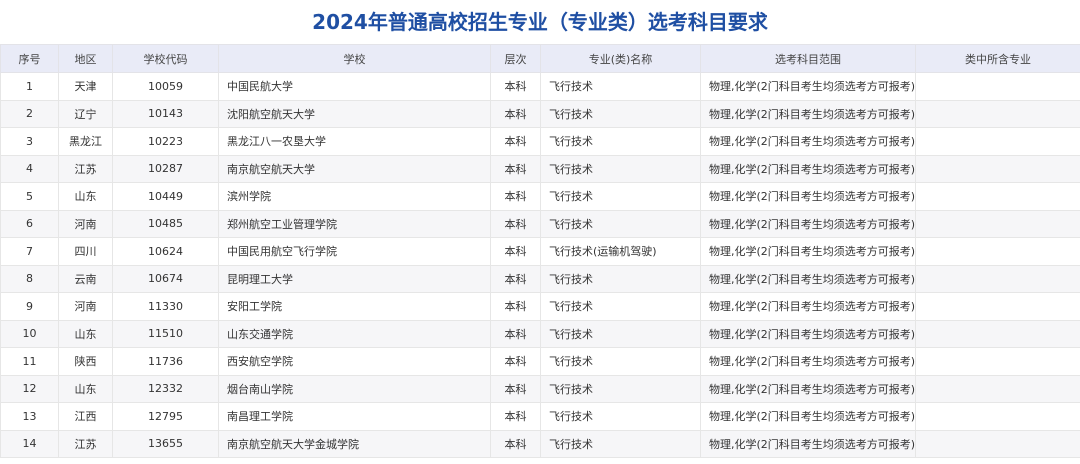 This screenshot has width=1080, height=464. I want to click on table-cell: 10485, so click(165, 223).